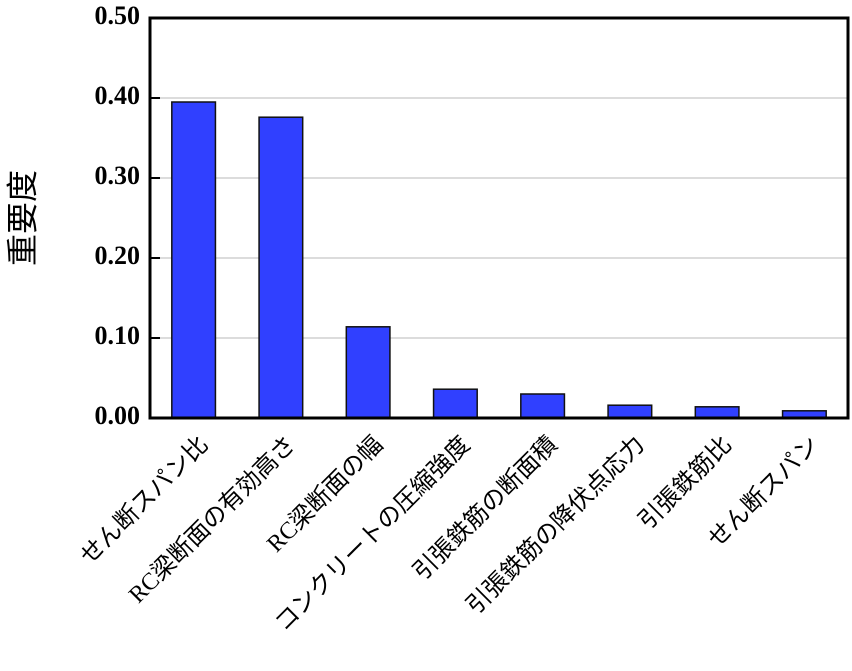  Describe the element at coordinates (118, 335) in the screenshot. I see `y-tick-label: 0.10` at that location.